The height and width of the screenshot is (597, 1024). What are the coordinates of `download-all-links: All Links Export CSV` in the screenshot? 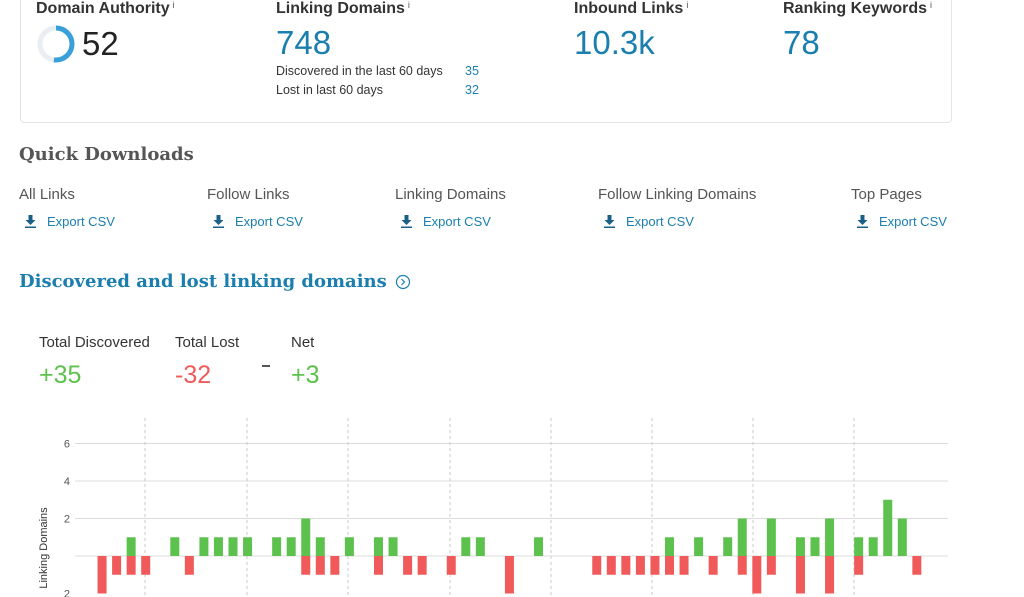 It's located at (67, 207).